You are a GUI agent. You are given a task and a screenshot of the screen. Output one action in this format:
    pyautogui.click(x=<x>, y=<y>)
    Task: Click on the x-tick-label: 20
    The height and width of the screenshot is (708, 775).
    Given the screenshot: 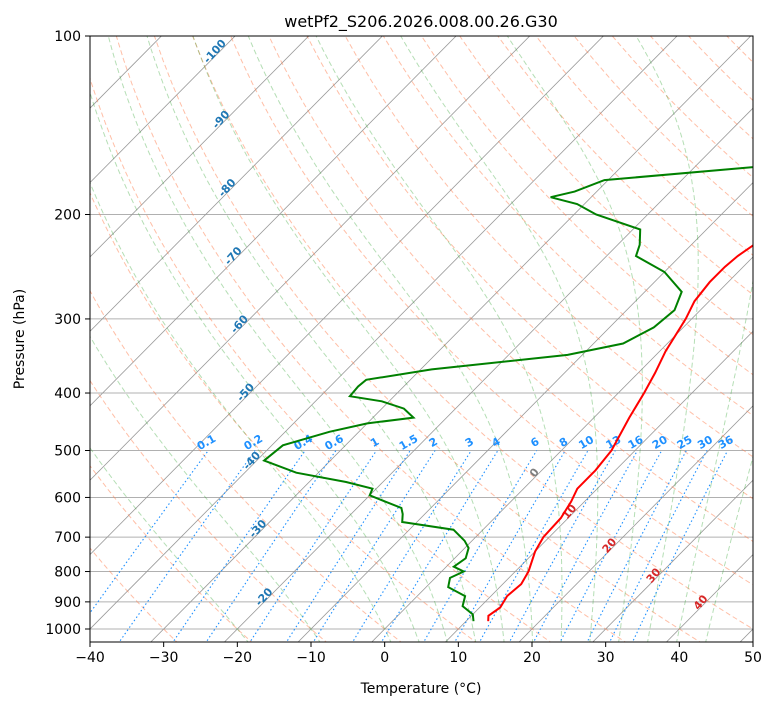 What is the action you would take?
    pyautogui.click(x=532, y=658)
    